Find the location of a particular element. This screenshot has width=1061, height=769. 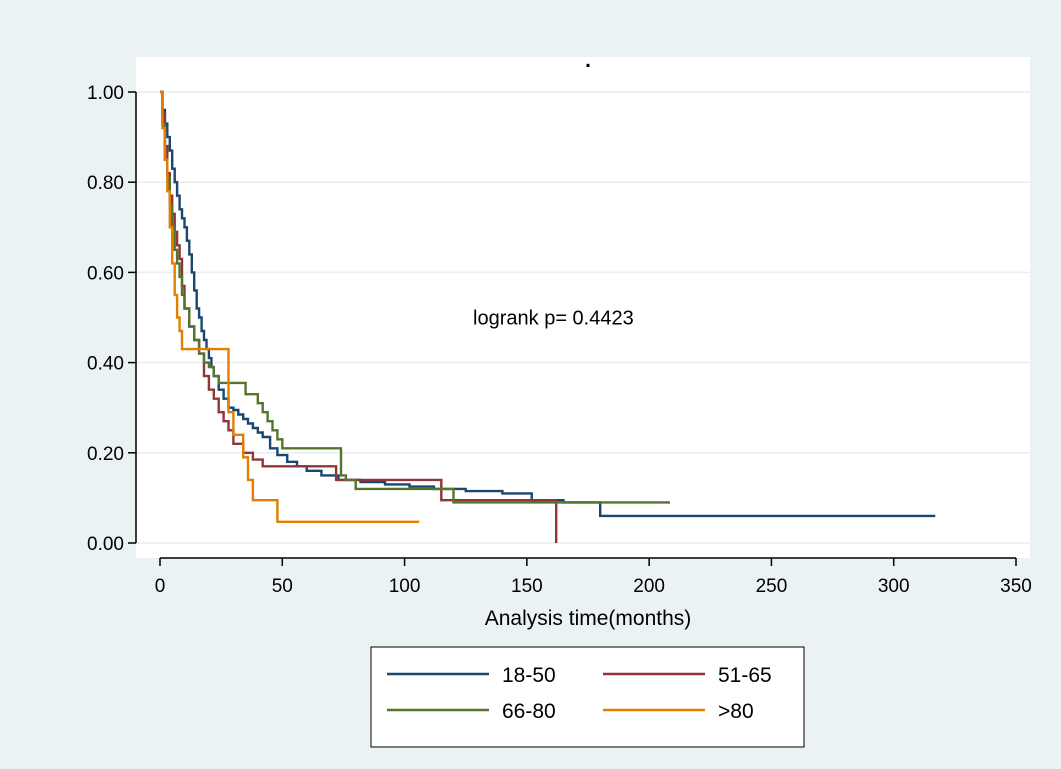

legend-label-0: 18-50 is located at coordinates (529, 675).